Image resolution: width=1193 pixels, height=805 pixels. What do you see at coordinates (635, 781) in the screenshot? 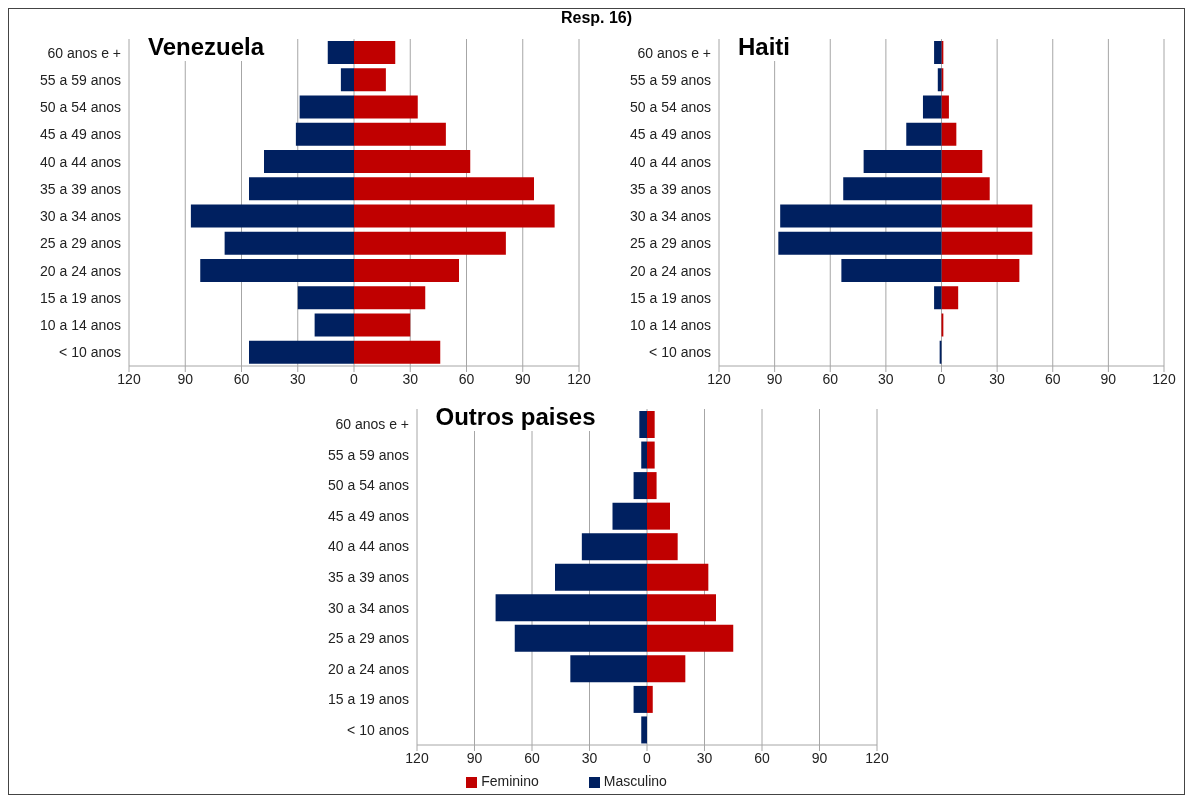
I see `legend-label: Masculino` at bounding box center [635, 781].